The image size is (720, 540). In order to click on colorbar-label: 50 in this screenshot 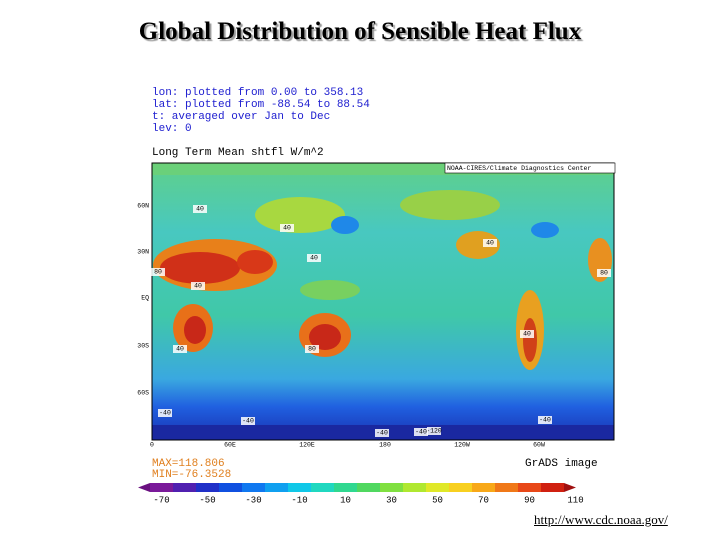, I will do `click(437, 500)`.